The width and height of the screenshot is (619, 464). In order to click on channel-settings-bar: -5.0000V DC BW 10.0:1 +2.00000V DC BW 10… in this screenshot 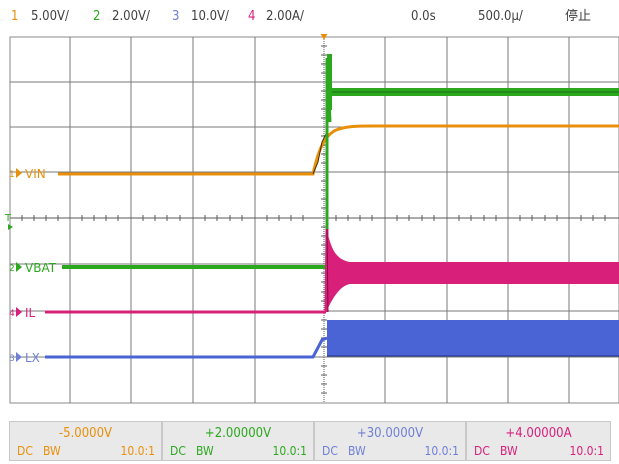, I will do `click(309, 435)`.